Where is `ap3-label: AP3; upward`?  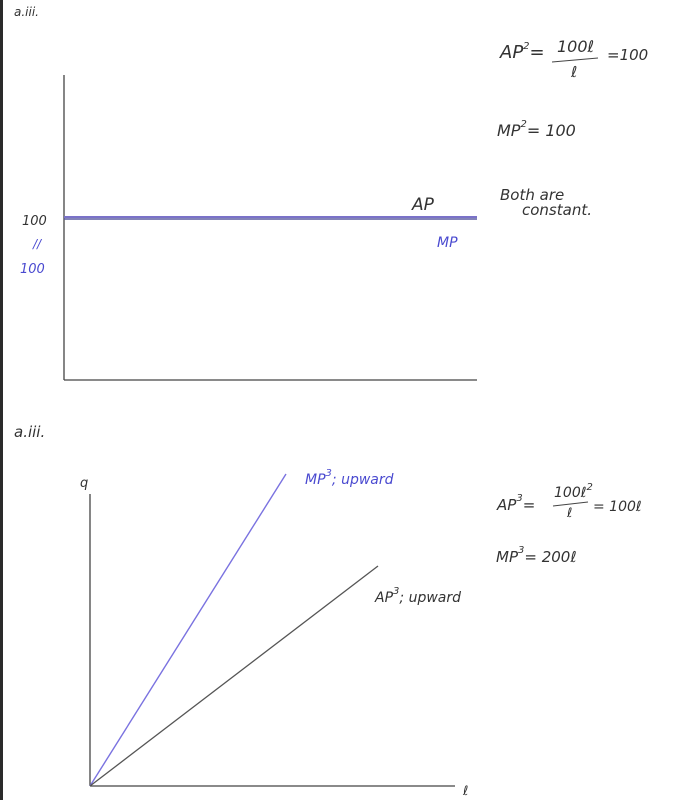 ap3-label: AP3; upward is located at coordinates (417, 596).